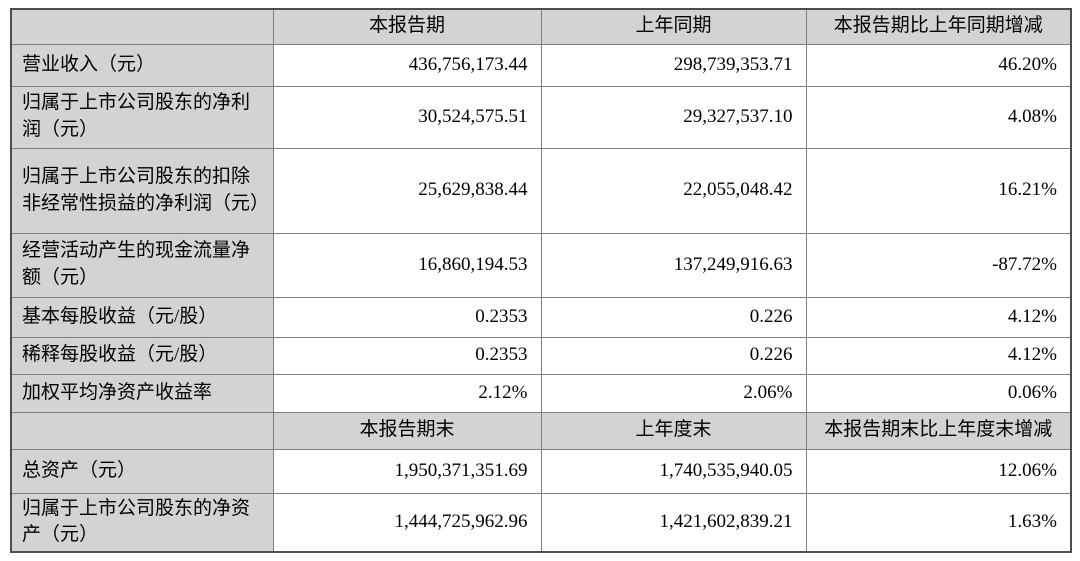 This screenshot has height=561, width=1080. Describe the element at coordinates (407, 117) in the screenshot. I see `value-current-period: 30,524,575.51` at that location.